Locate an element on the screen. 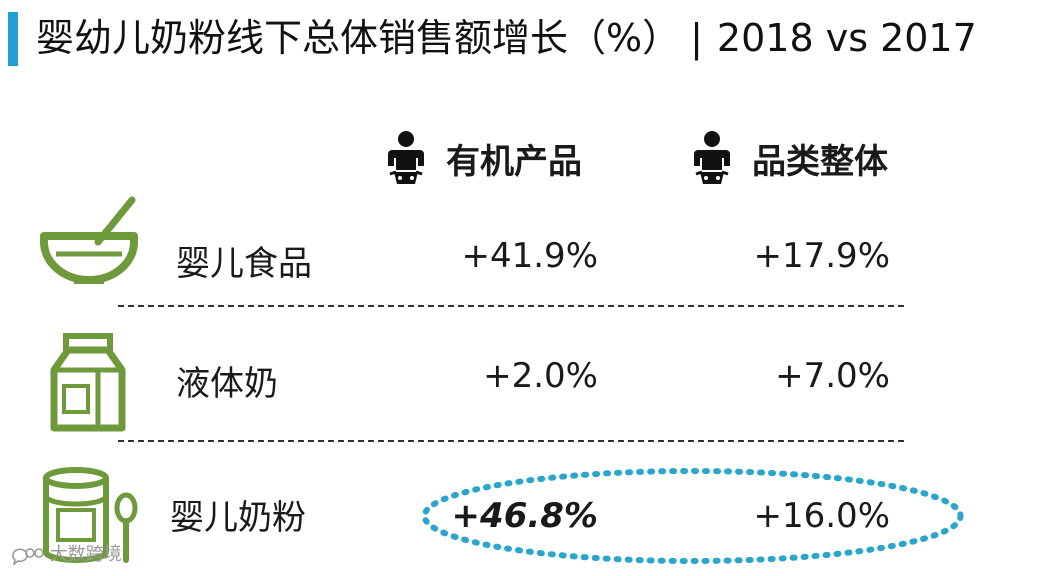 Image resolution: width=1040 pixels, height=576 pixels. value-infant-formula-organic: +46.8% is located at coordinates (524, 516).